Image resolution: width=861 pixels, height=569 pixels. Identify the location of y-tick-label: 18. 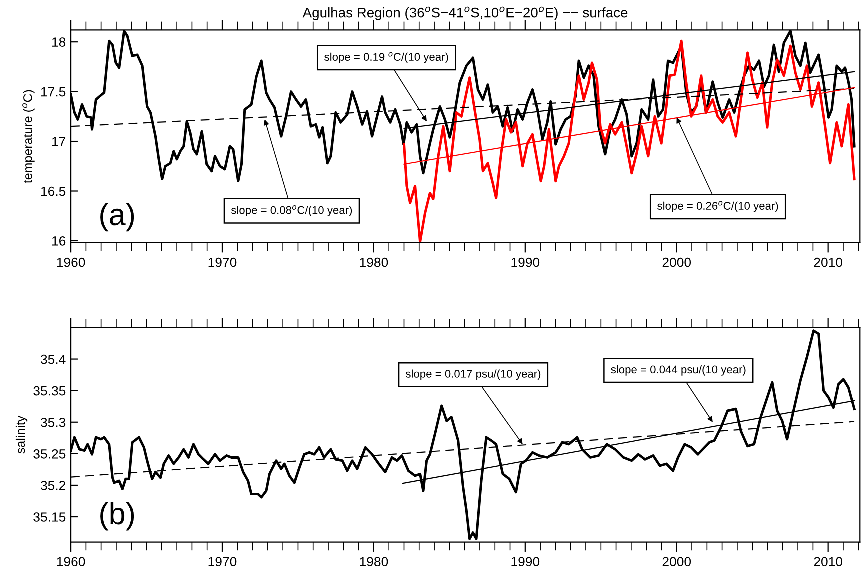
(59, 42).